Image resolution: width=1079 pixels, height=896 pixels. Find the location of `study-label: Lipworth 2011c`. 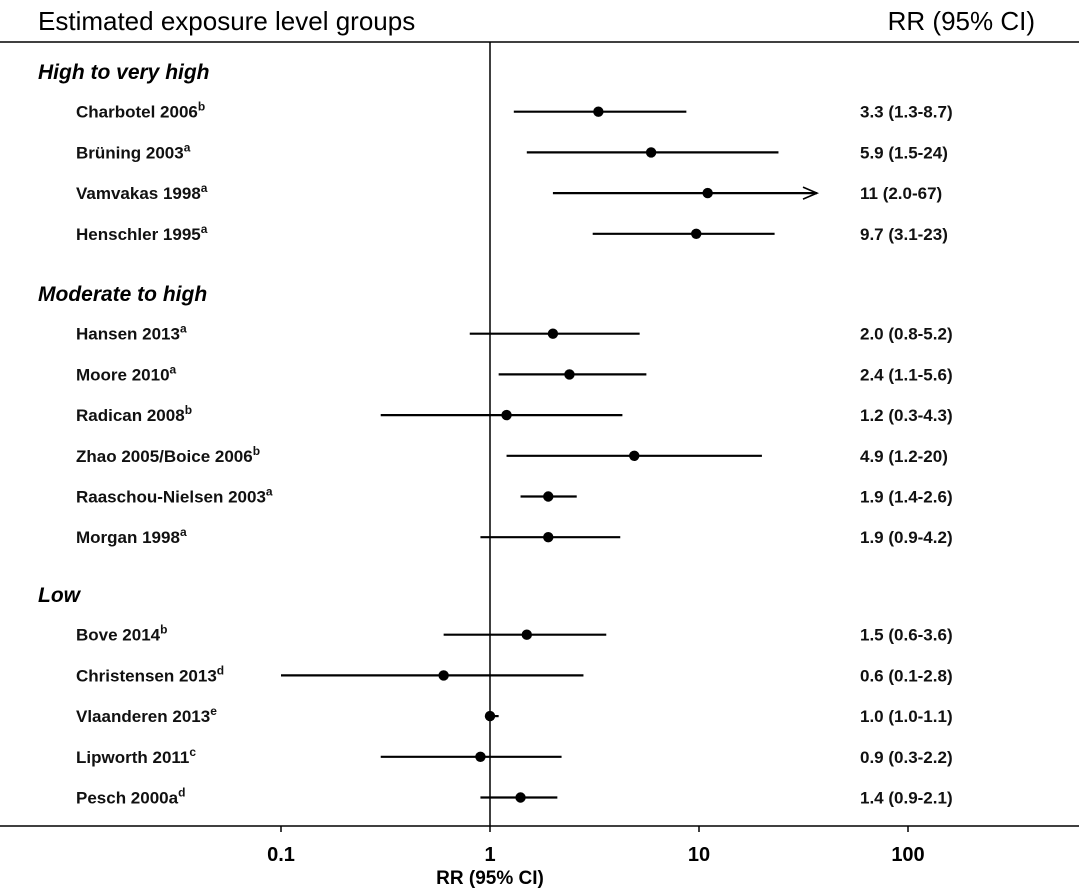

study-label: Lipworth 2011c is located at coordinates (136, 756).